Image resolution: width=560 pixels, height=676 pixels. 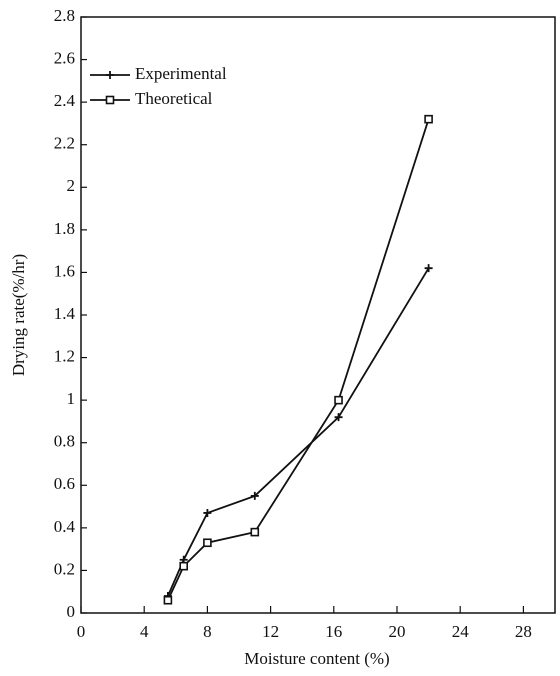 What do you see at coordinates (207, 631) in the screenshot?
I see `x-tick-label: 8` at bounding box center [207, 631].